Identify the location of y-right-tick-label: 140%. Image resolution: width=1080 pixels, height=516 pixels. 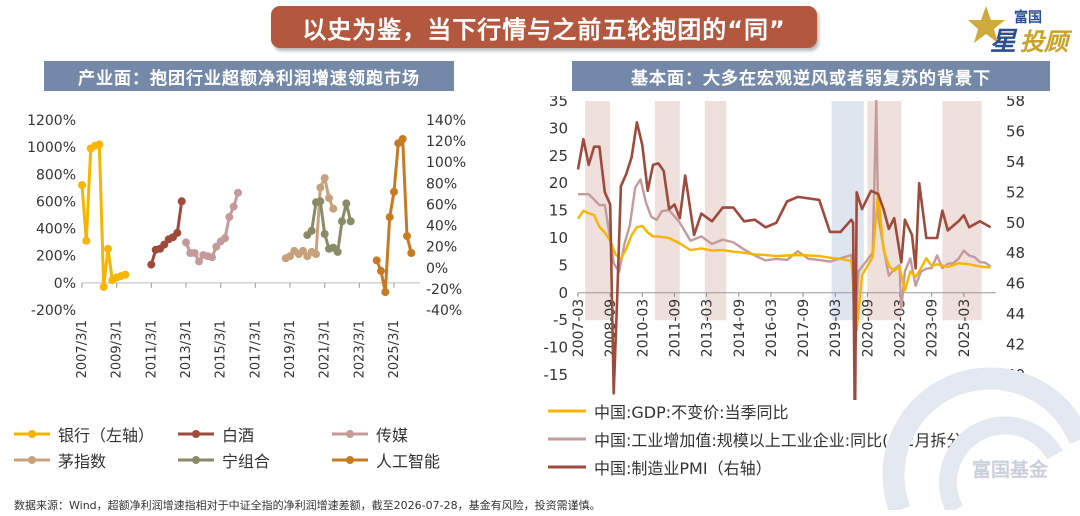
(446, 121).